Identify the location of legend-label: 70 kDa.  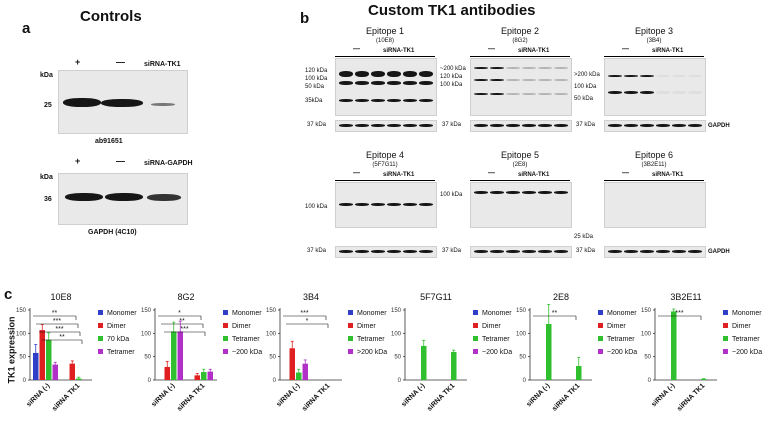
(118, 339).